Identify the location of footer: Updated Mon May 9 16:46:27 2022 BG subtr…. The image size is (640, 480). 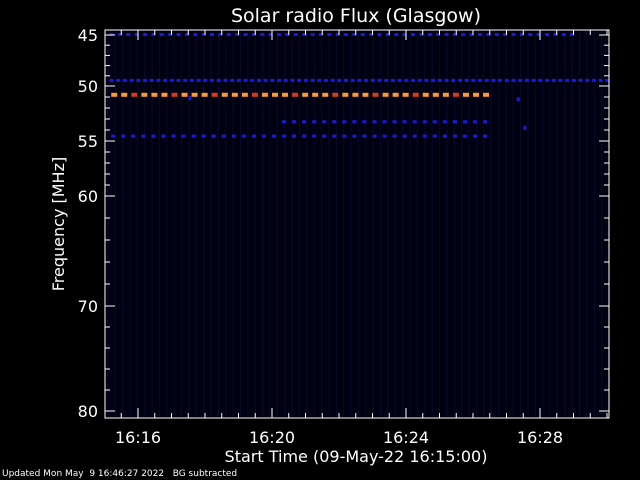
(119, 474).